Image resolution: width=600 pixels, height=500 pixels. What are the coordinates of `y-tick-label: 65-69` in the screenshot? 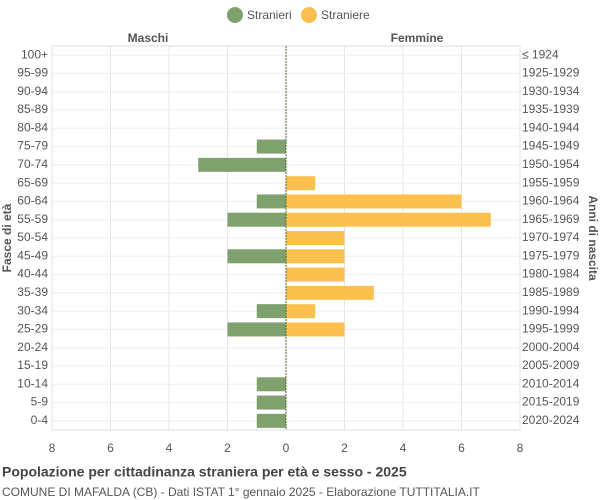 It's located at (32, 182).